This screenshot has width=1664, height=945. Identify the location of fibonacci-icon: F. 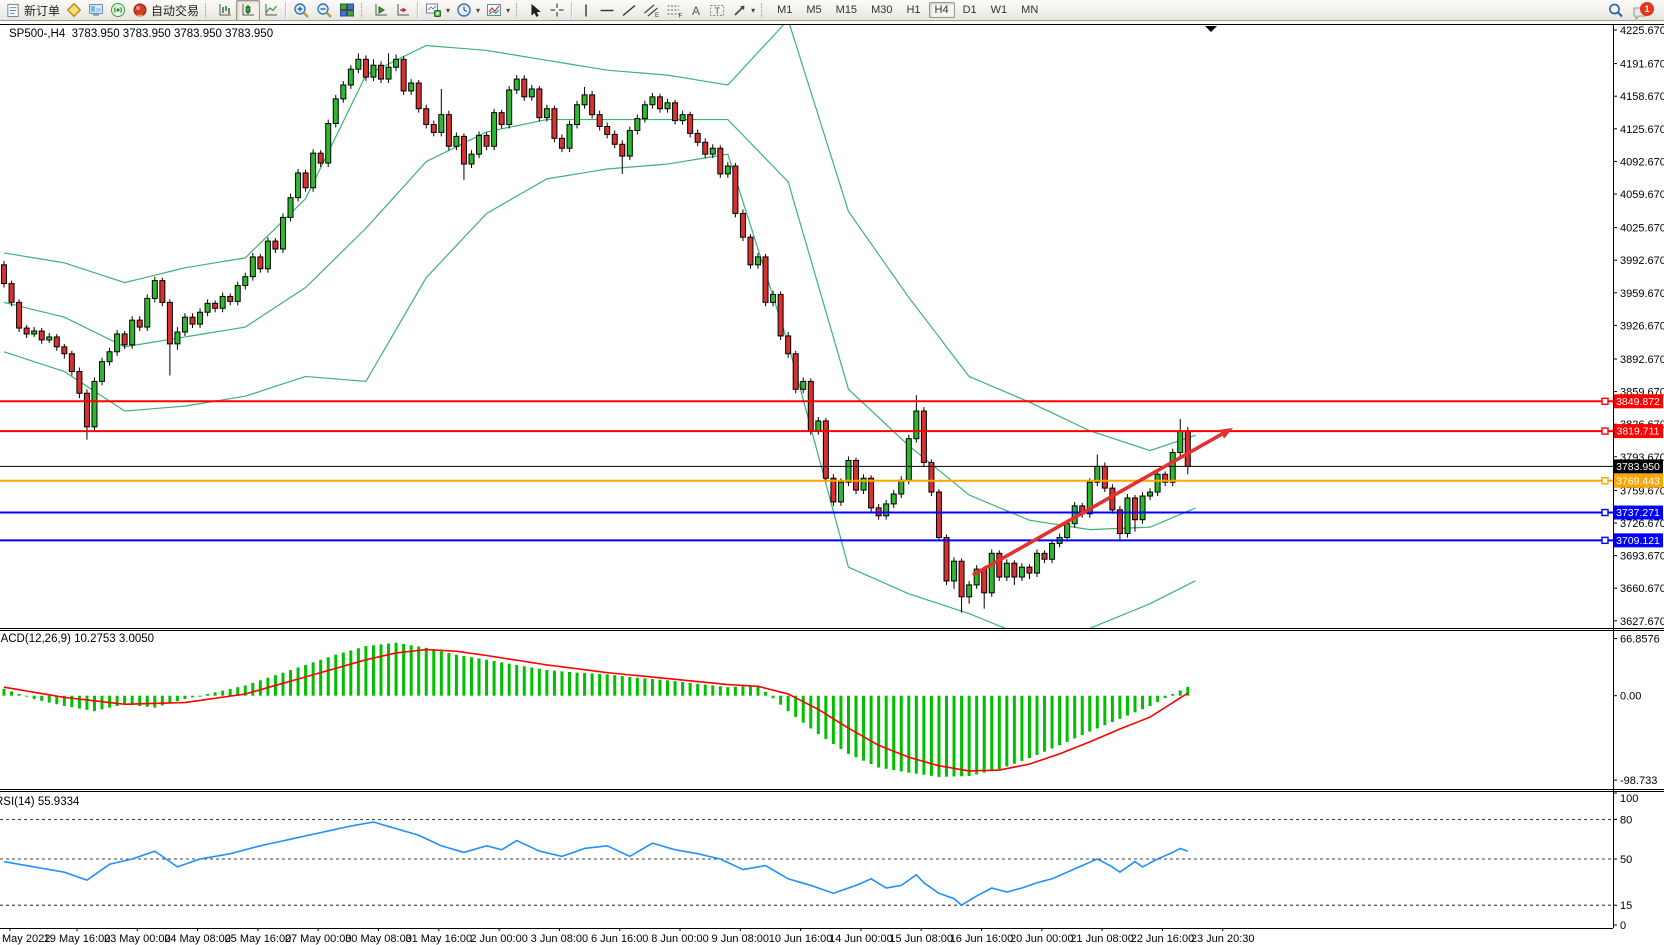
(675, 11).